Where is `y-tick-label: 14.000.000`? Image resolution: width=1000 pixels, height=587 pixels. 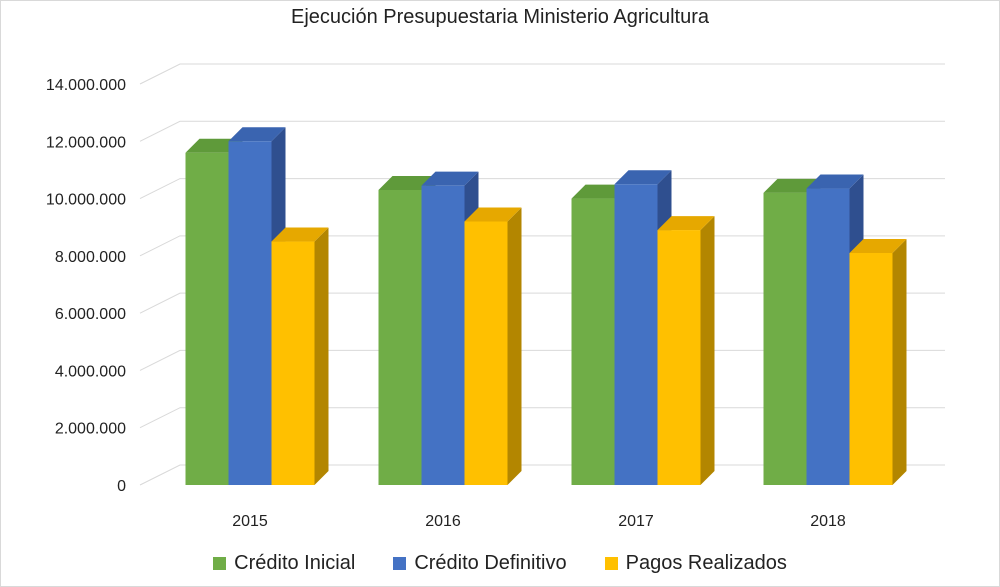 y-tick-label: 14.000.000 is located at coordinates (86, 85).